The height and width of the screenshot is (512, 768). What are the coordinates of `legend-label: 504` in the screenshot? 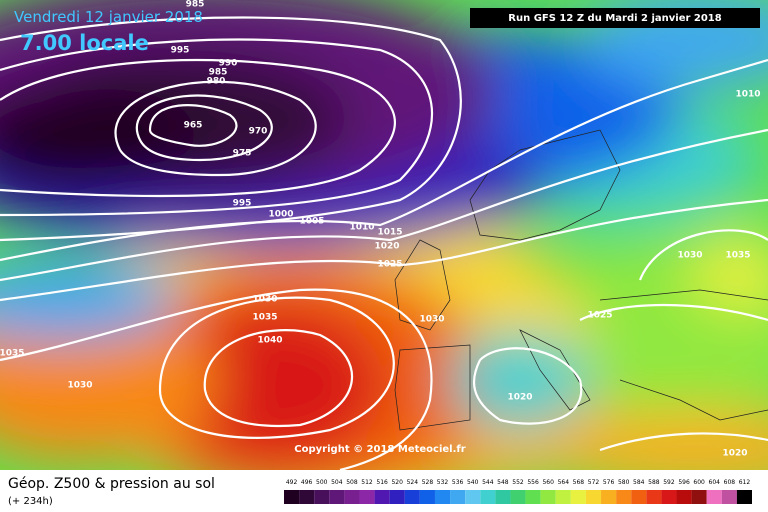 It's located at (337, 482).